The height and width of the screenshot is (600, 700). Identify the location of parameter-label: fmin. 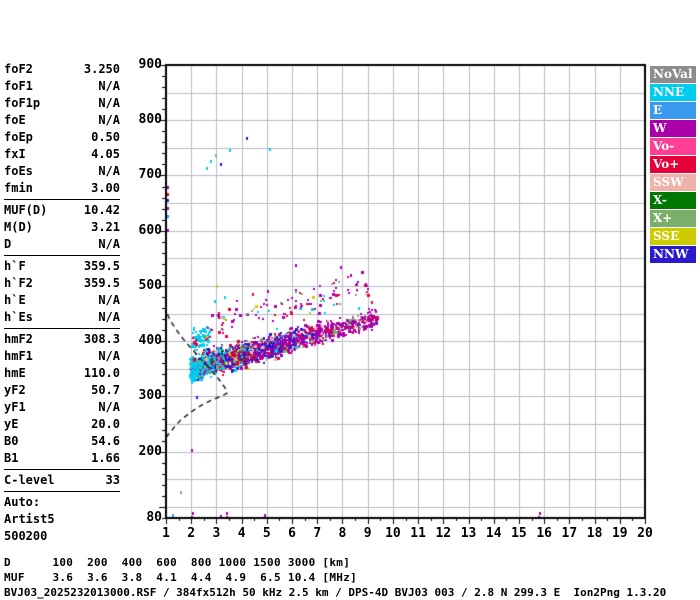
(18, 188).